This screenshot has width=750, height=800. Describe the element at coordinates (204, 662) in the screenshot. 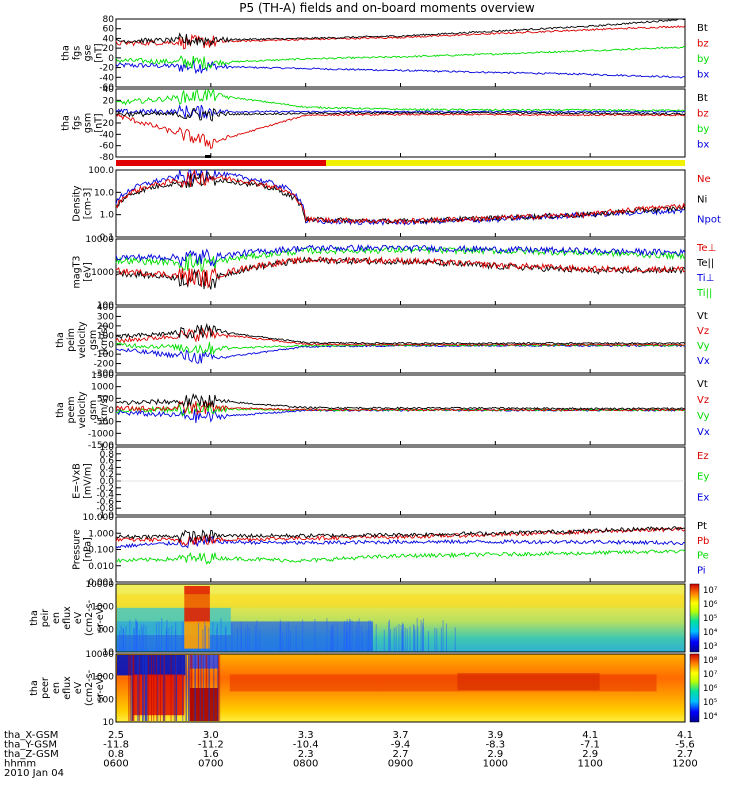

I see `low-flux-region` at that location.